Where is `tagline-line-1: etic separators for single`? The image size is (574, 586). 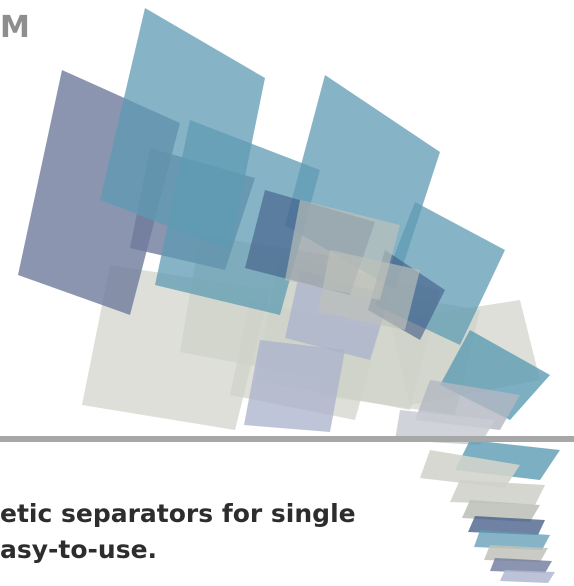 tagline-line-1: etic separators for single is located at coordinates (178, 514).